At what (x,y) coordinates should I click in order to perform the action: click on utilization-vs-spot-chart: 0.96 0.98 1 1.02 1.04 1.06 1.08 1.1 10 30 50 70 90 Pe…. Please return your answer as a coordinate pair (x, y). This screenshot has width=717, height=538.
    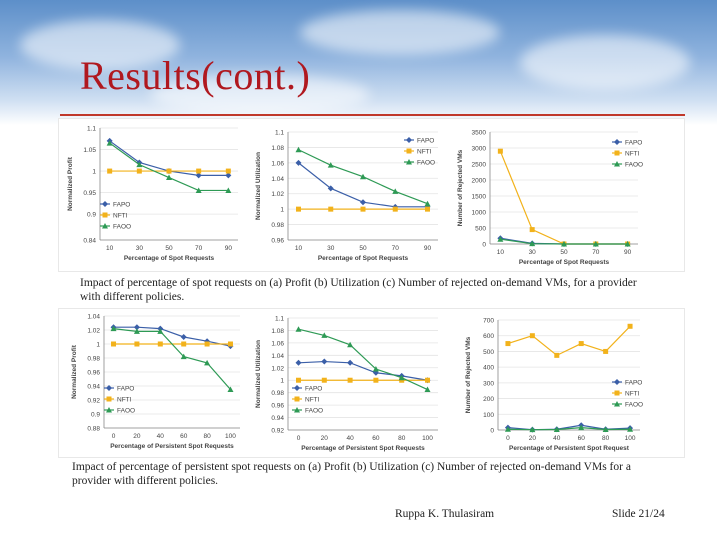
    Looking at the image, I should click on (346, 196).